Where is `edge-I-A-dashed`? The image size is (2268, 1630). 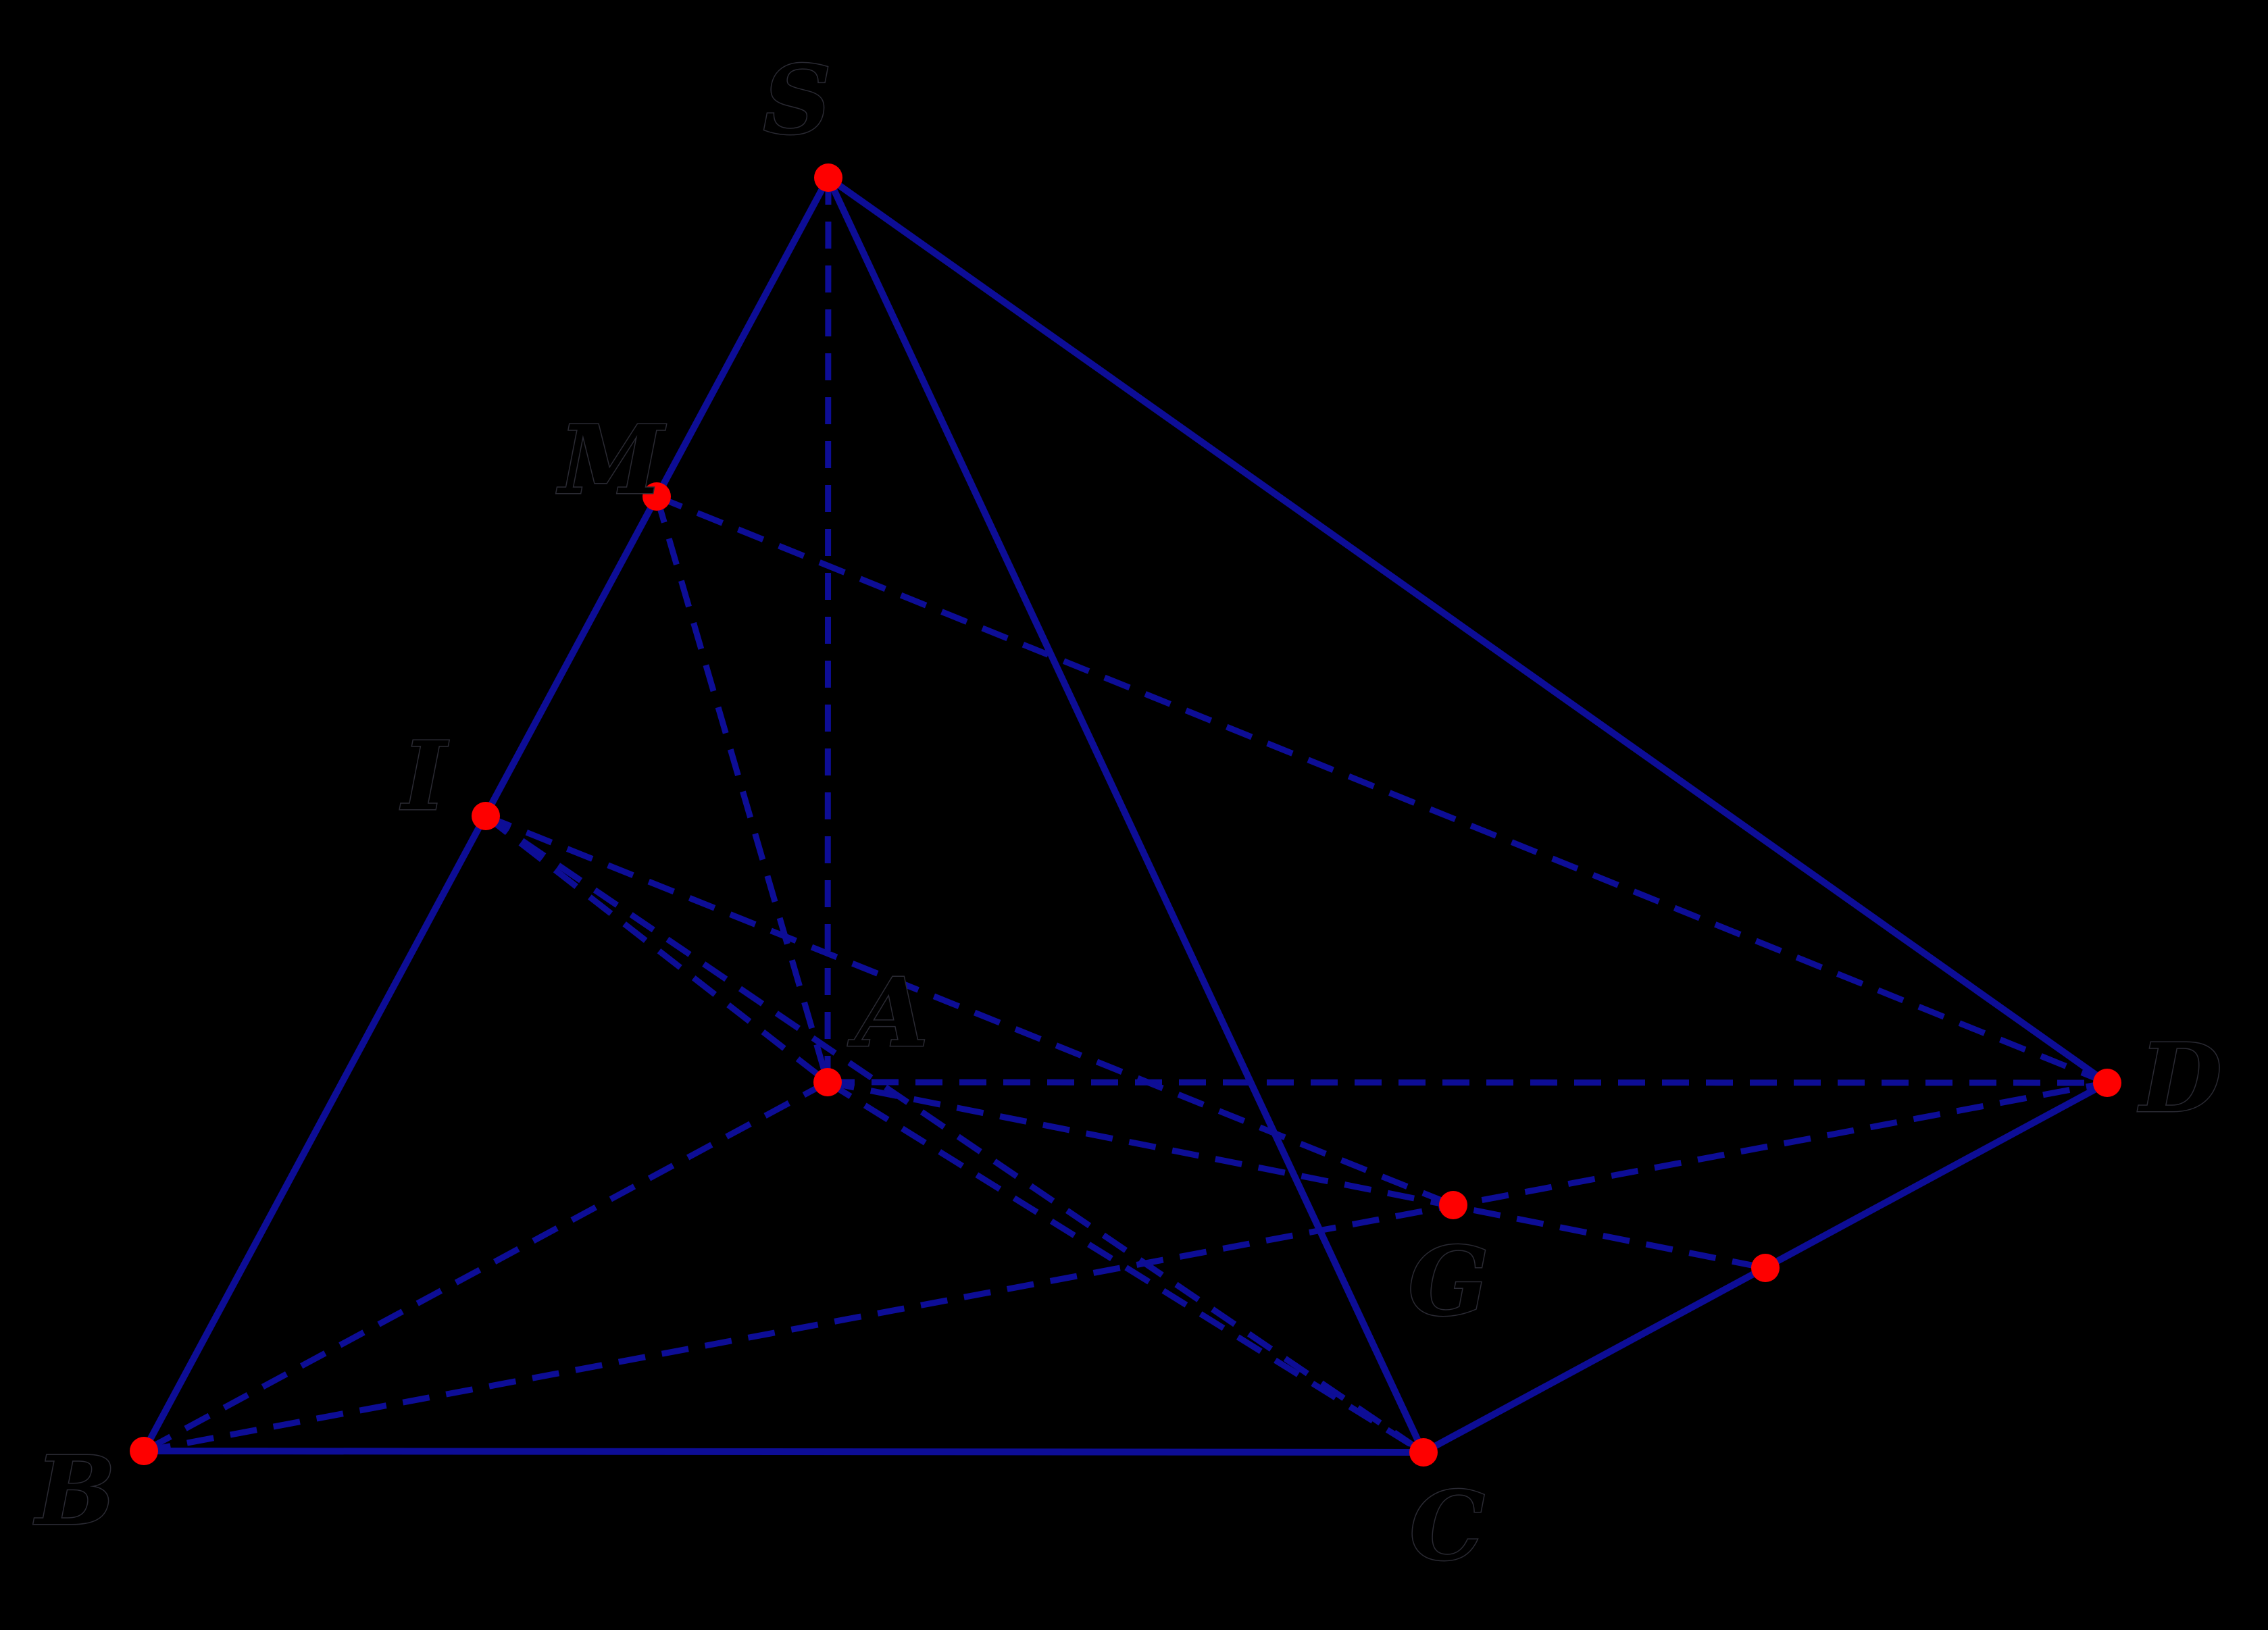
edge-I-A-dashed is located at coordinates (657, 949).